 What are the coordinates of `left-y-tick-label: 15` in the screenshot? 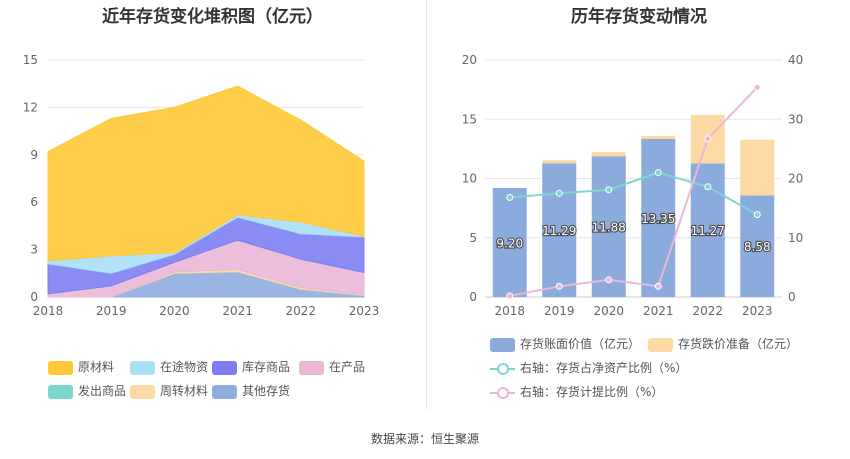 It's located at (30, 60).